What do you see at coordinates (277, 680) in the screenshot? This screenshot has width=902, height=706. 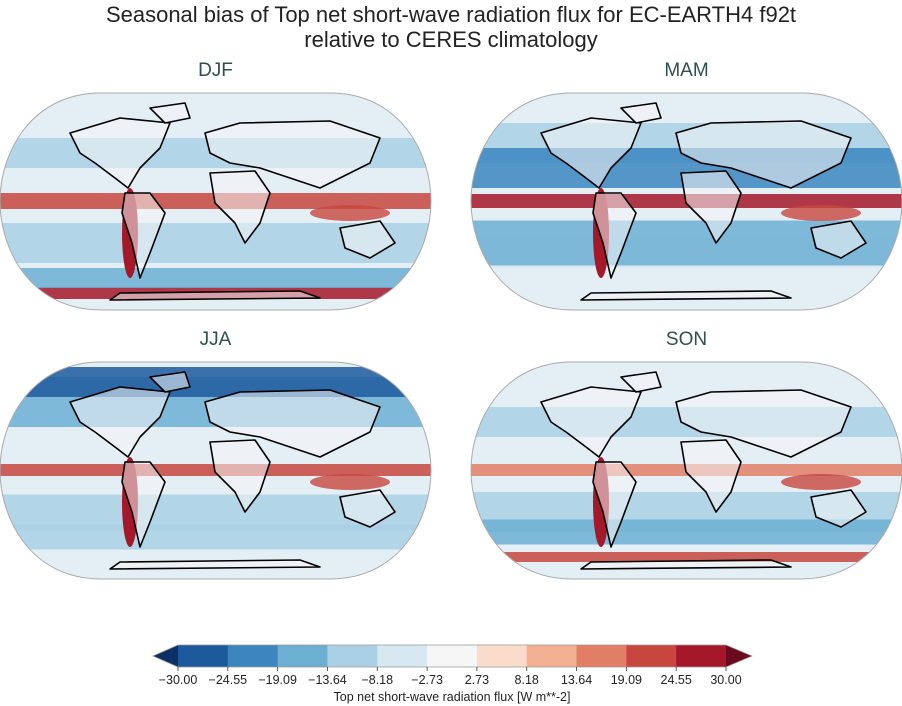 I see `colorbar-tick-label: −19.09` at bounding box center [277, 680].